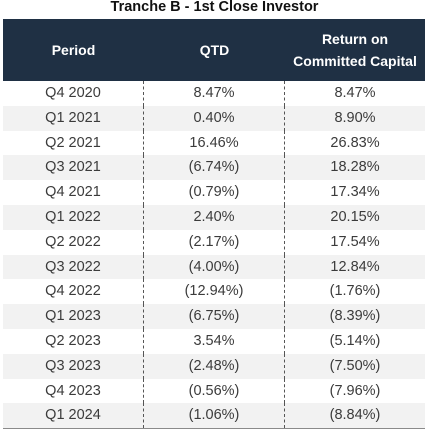 The width and height of the screenshot is (429, 434). Describe the element at coordinates (355, 365) in the screenshot. I see `cell-return: (7.50%)` at that location.